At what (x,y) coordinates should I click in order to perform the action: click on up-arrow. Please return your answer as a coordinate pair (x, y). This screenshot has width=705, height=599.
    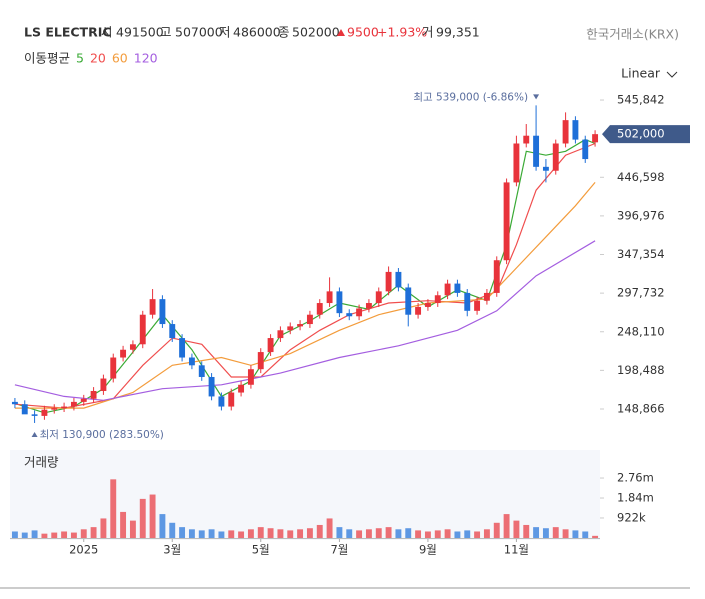
    Looking at the image, I should click on (341, 32).